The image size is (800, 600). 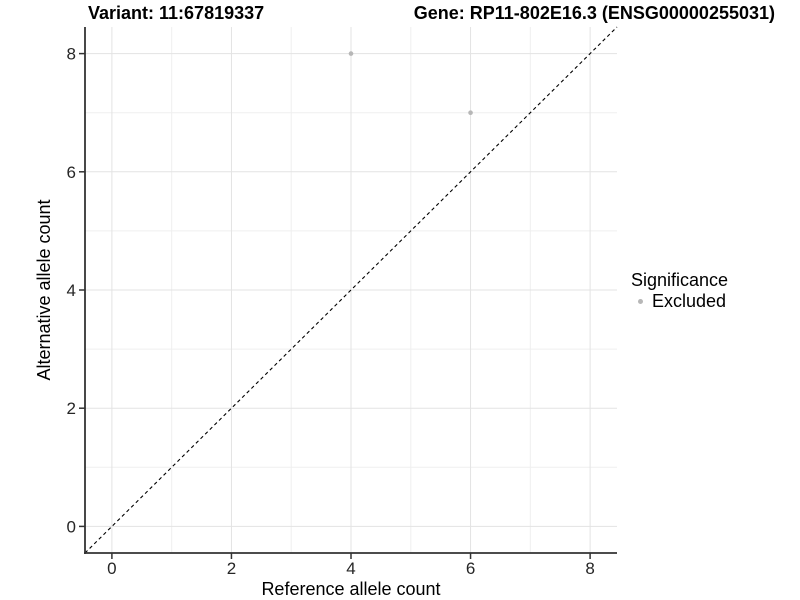 I want to click on variant-title: Variant: 11:67819337, so click(x=176, y=13).